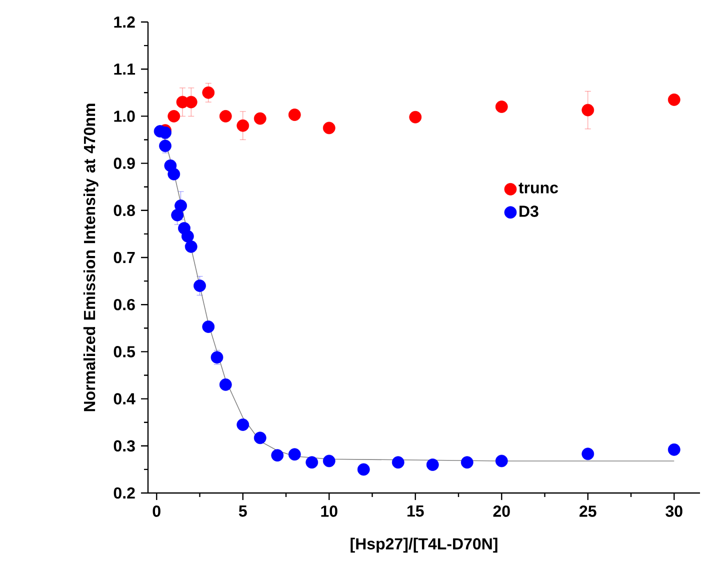 The height and width of the screenshot is (579, 710). Describe the element at coordinates (124, 304) in the screenshot. I see `y-tick-label: 0.6` at that location.